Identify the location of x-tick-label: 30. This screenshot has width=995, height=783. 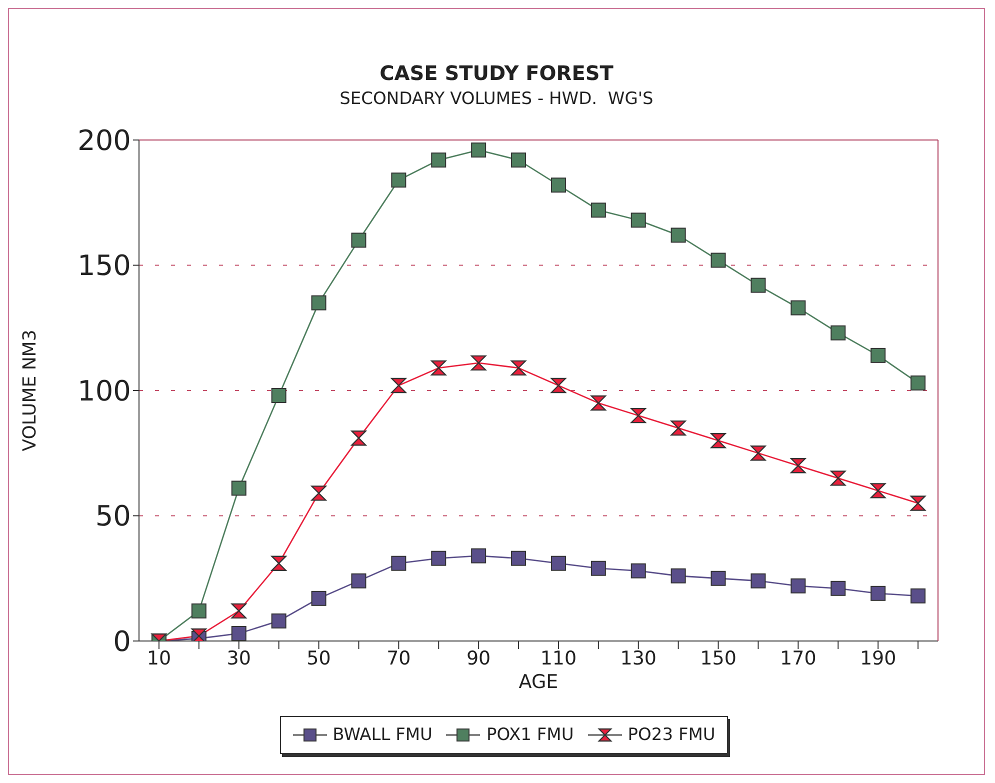
(238, 658).